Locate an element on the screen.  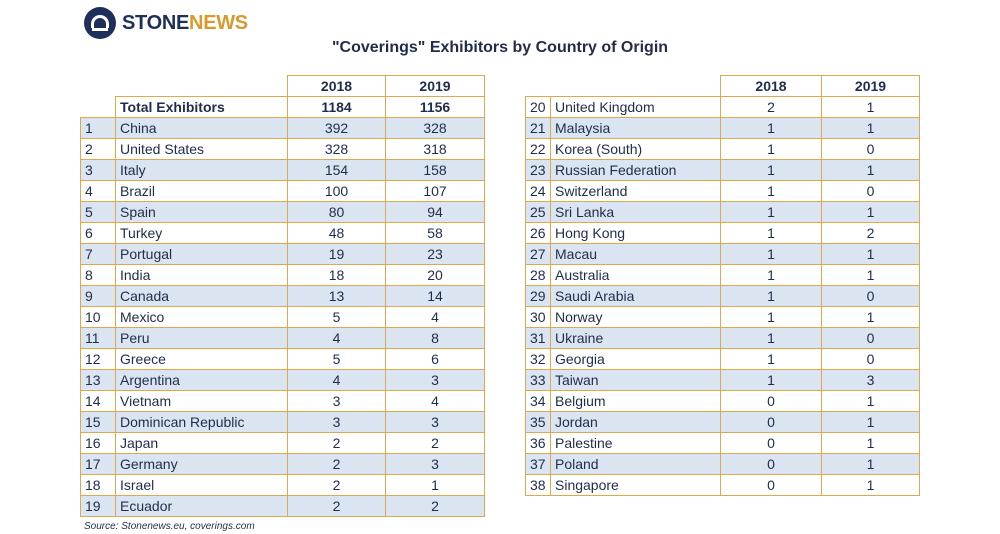
country-cell: Ecuador is located at coordinates (201, 506).